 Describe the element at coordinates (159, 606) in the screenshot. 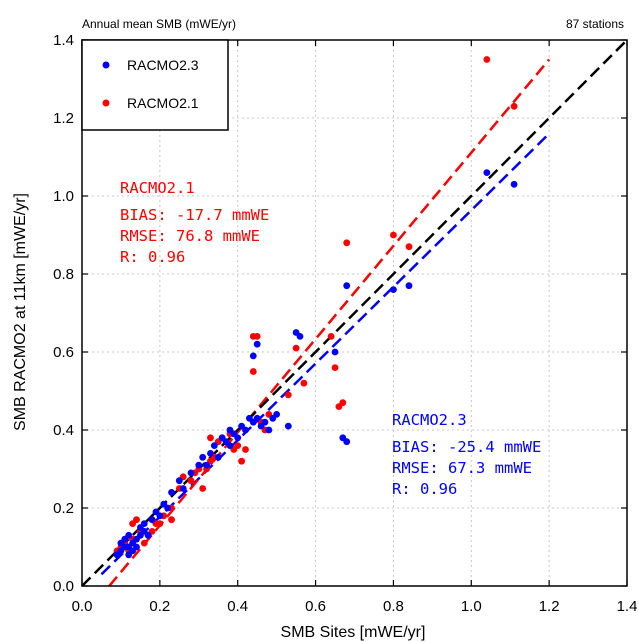

I see `x-tick-label: 0.2` at that location.